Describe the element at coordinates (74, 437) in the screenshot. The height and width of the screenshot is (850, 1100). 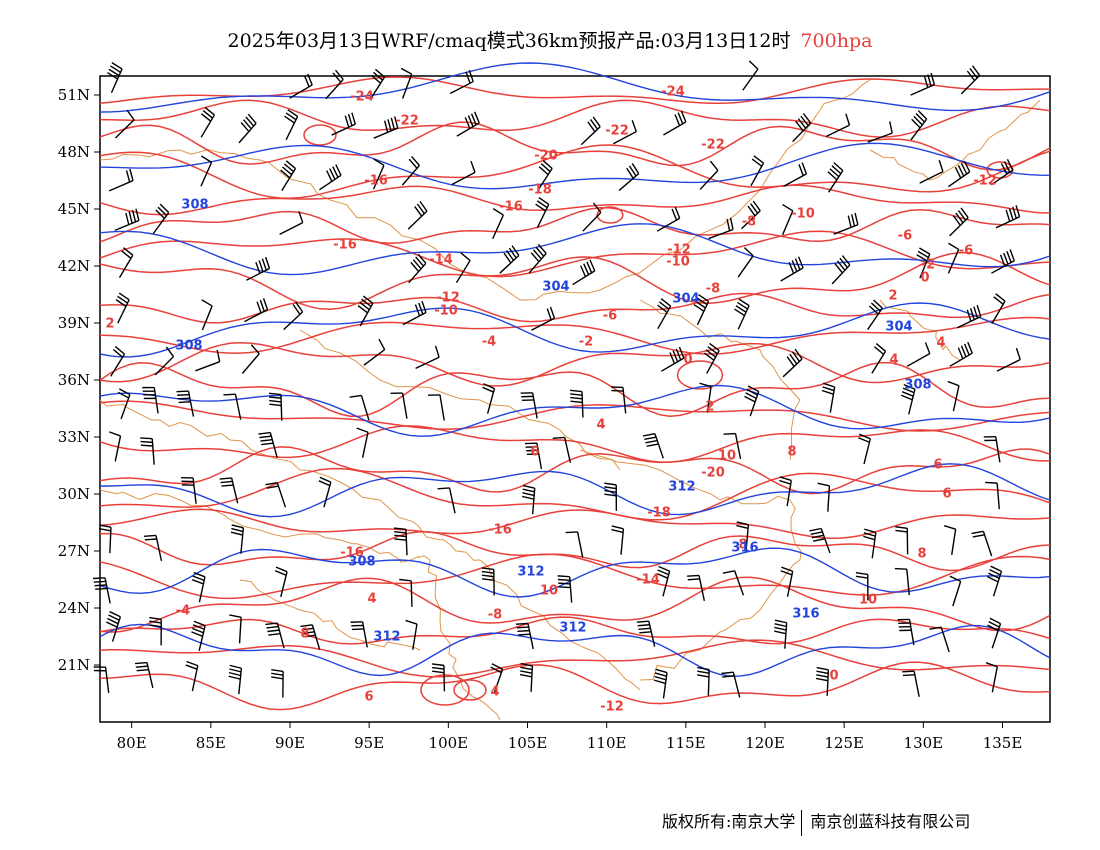
I see `y-tick-label: 33N` at that location.